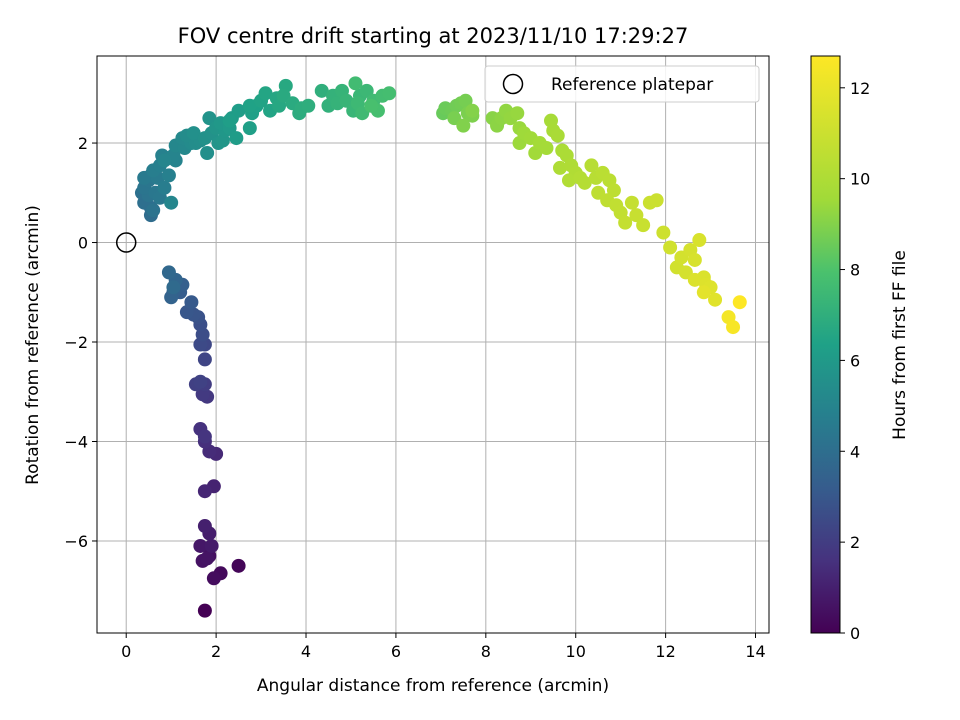 This screenshot has height=720, width=960. What do you see at coordinates (825, 344) in the screenshot?
I see `colorbar-gradient` at bounding box center [825, 344].